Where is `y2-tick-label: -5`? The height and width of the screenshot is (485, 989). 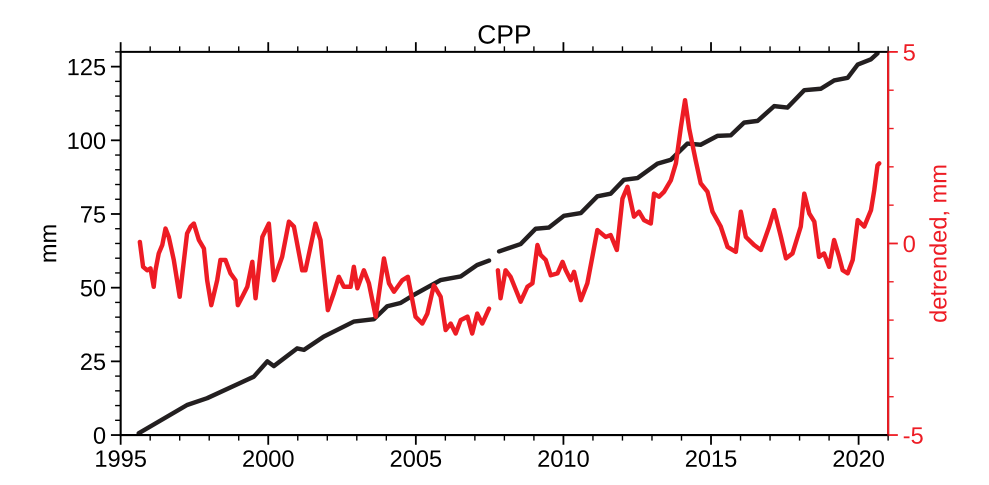
y2-tick-label: -5 is located at coordinates (913, 435).